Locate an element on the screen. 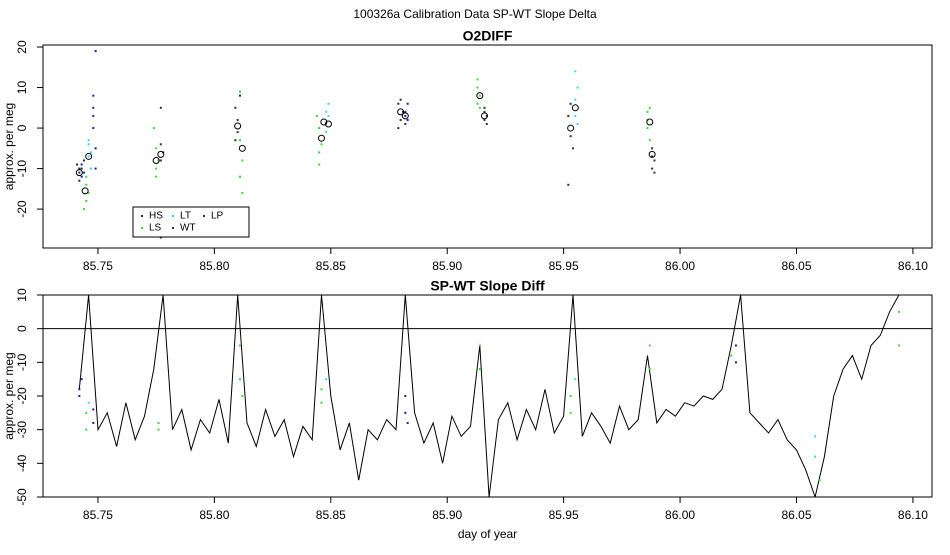 Image resolution: width=950 pixels, height=555 pixels. x-tick-label: 86.10 is located at coordinates (913, 515).